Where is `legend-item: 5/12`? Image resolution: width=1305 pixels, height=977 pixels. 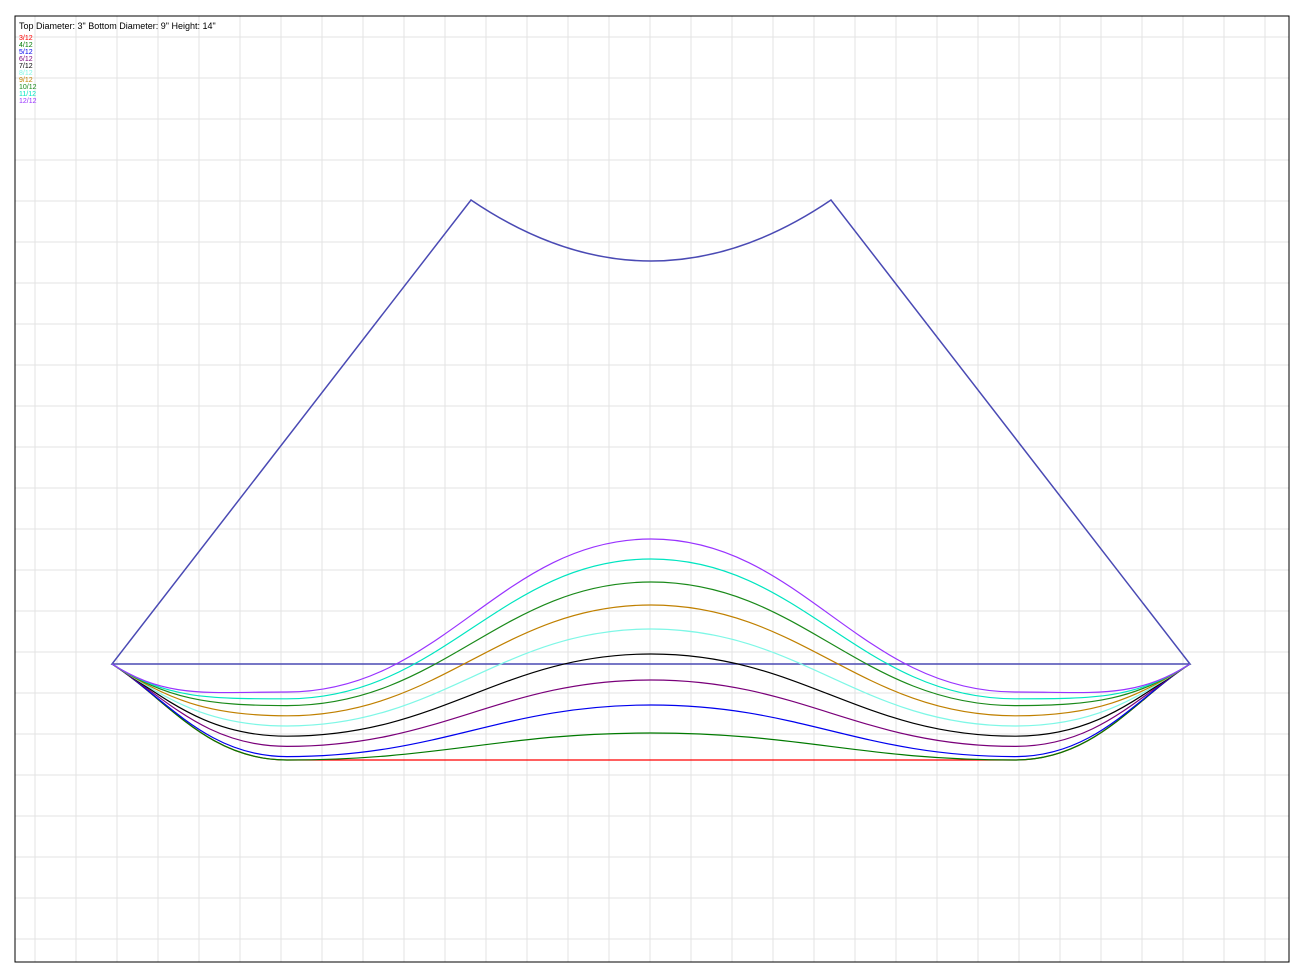 legend-item: 5/12 is located at coordinates (26, 52).